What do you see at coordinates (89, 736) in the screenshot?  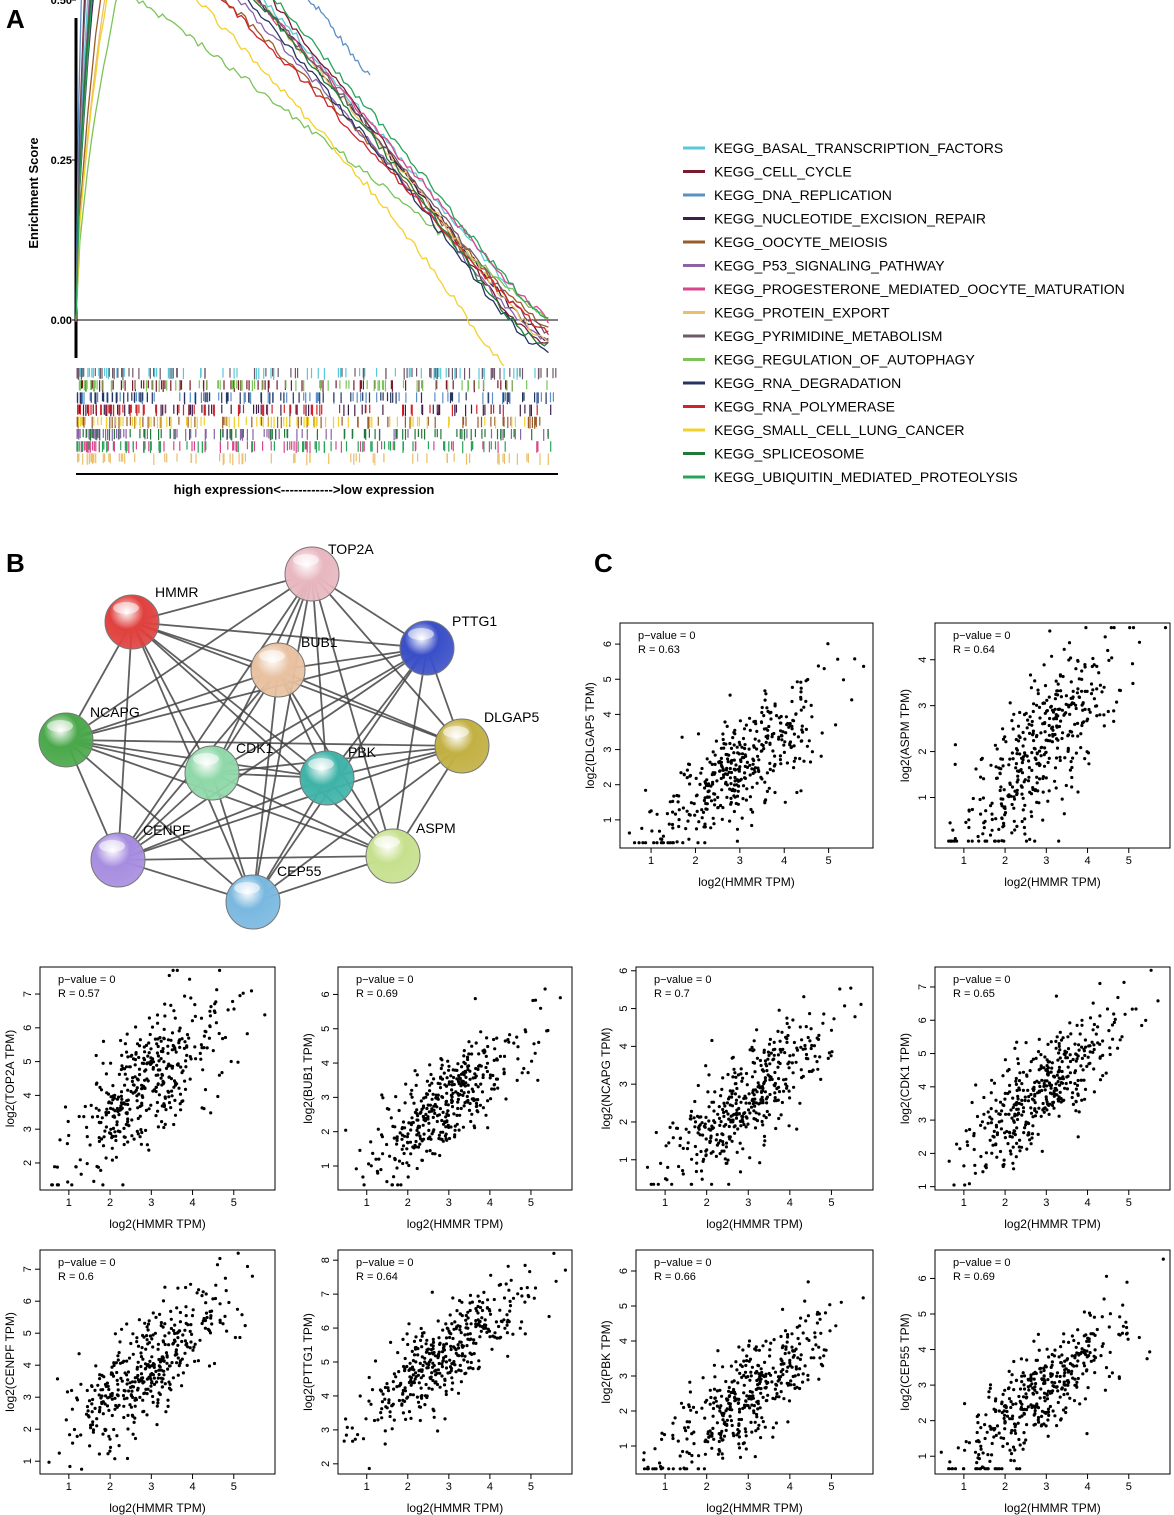 I see `network-node-ncapg: NCAPG` at bounding box center [89, 736].